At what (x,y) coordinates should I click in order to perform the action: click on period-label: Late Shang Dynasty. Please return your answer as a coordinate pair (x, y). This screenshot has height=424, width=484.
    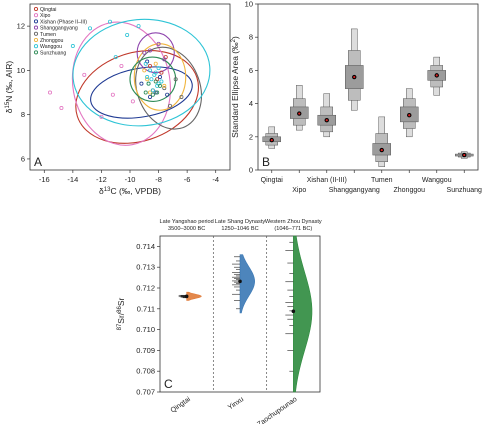
    Looking at the image, I should click on (240, 222).